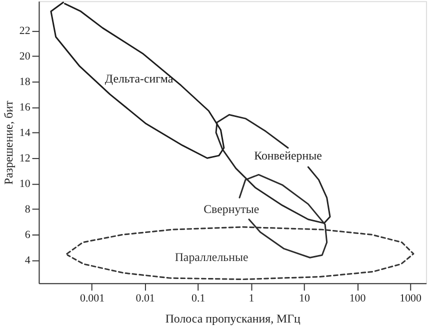 This screenshot has width=428, height=330. What do you see at coordinates (25, 184) in the screenshot?
I see `y-tick-label: 10` at bounding box center [25, 184].